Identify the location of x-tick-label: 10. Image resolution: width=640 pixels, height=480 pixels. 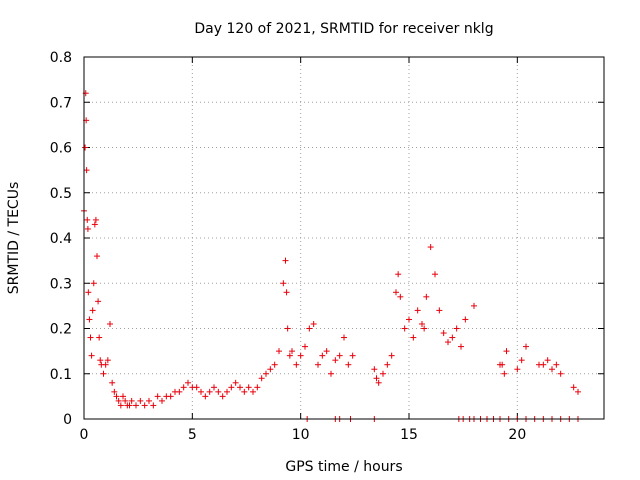
(301, 435).